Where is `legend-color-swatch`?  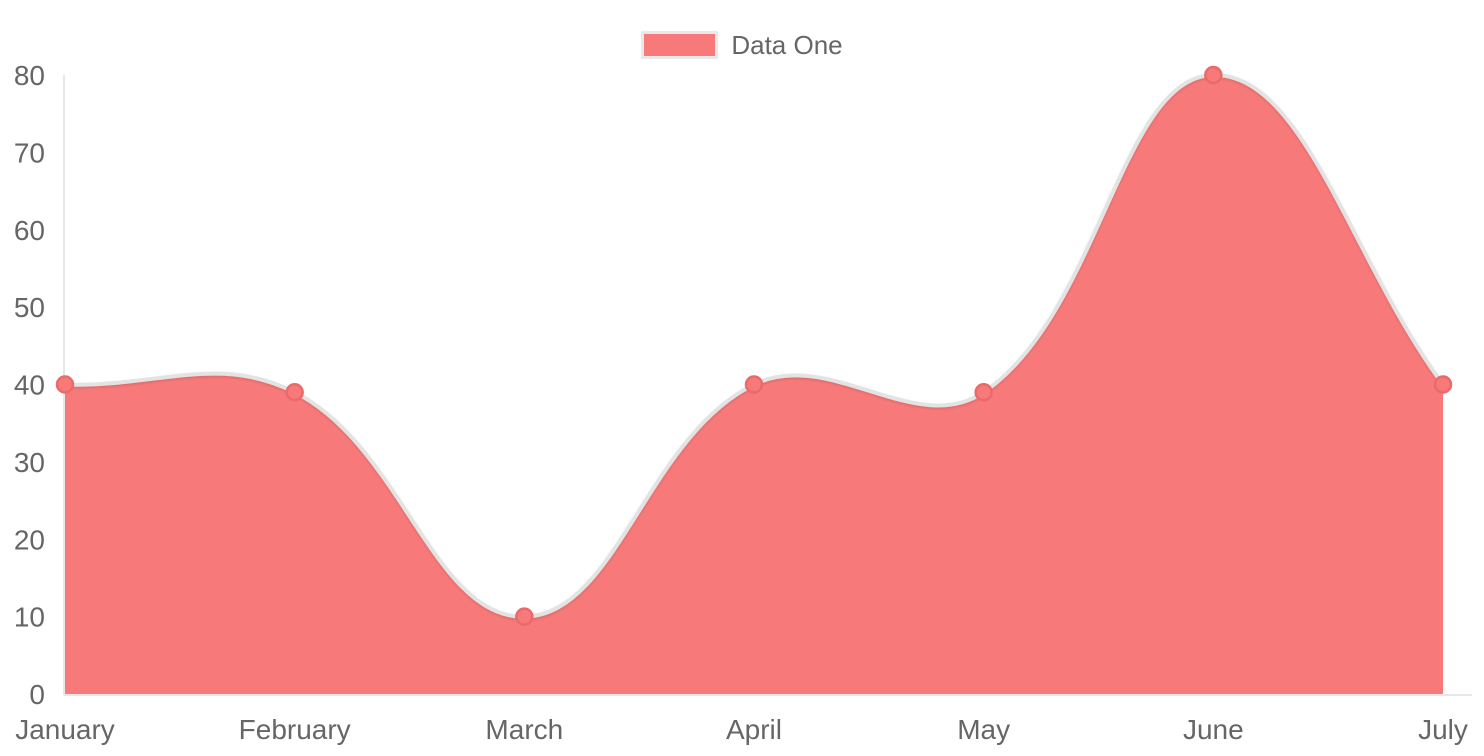
legend-color-swatch is located at coordinates (680, 45).